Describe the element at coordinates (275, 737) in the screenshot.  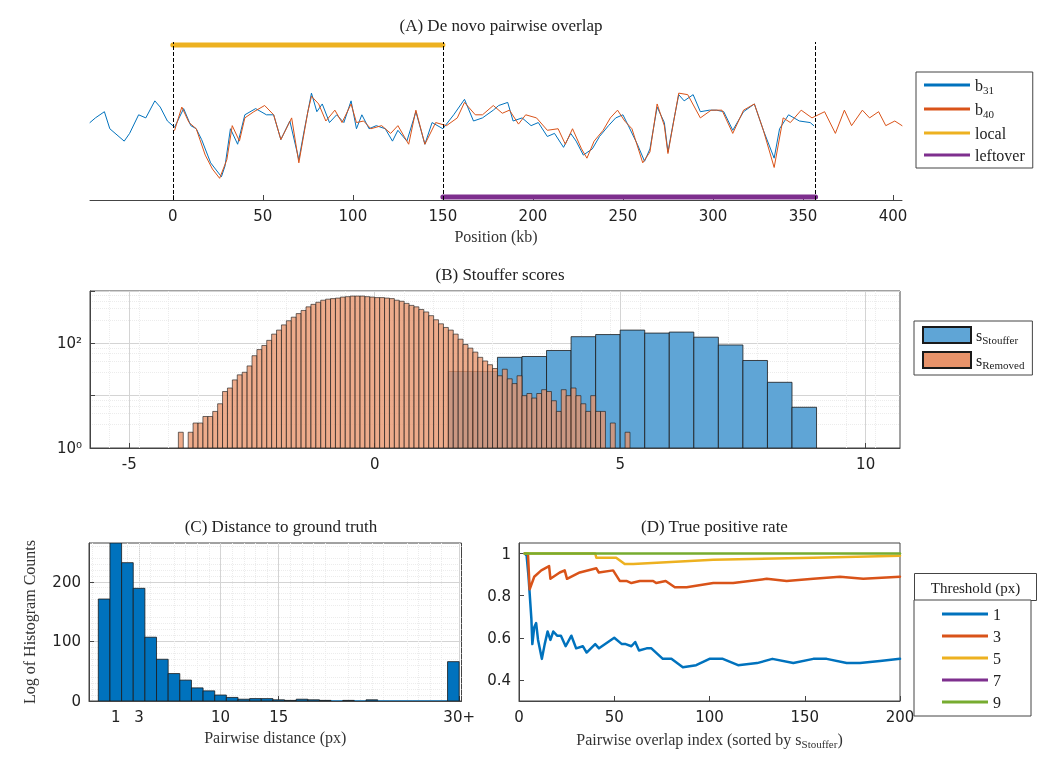
I see `x-axis-title: Pairwise distance (px)` at that location.